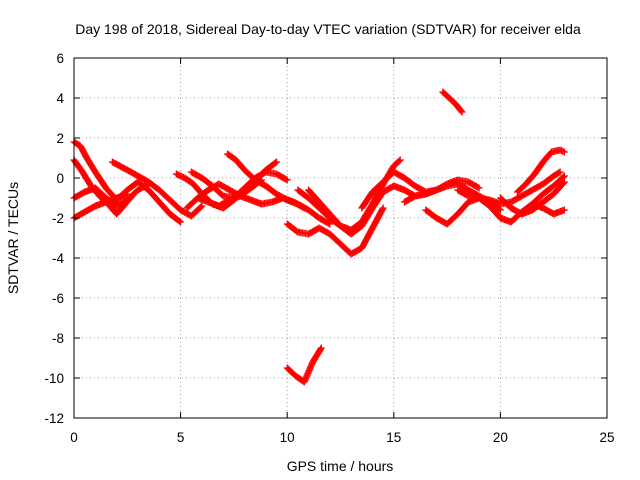 The width and height of the screenshot is (640, 480). What do you see at coordinates (54, 418) in the screenshot?
I see `y-tick-label: -12` at bounding box center [54, 418].